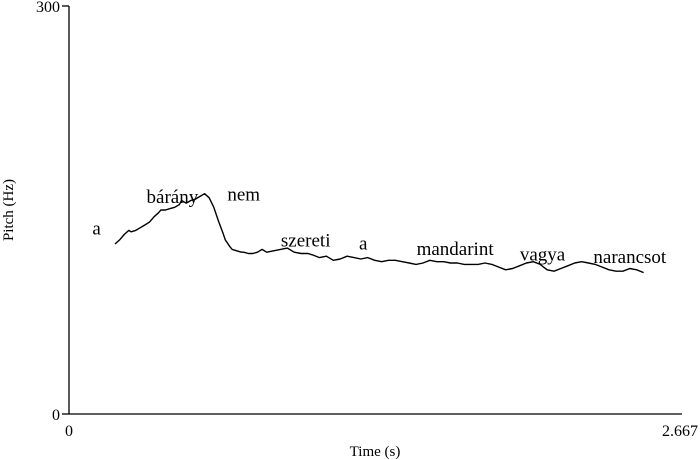 This screenshot has height=460, width=700. I want to click on x-tick-label-min: 0, so click(69, 431).